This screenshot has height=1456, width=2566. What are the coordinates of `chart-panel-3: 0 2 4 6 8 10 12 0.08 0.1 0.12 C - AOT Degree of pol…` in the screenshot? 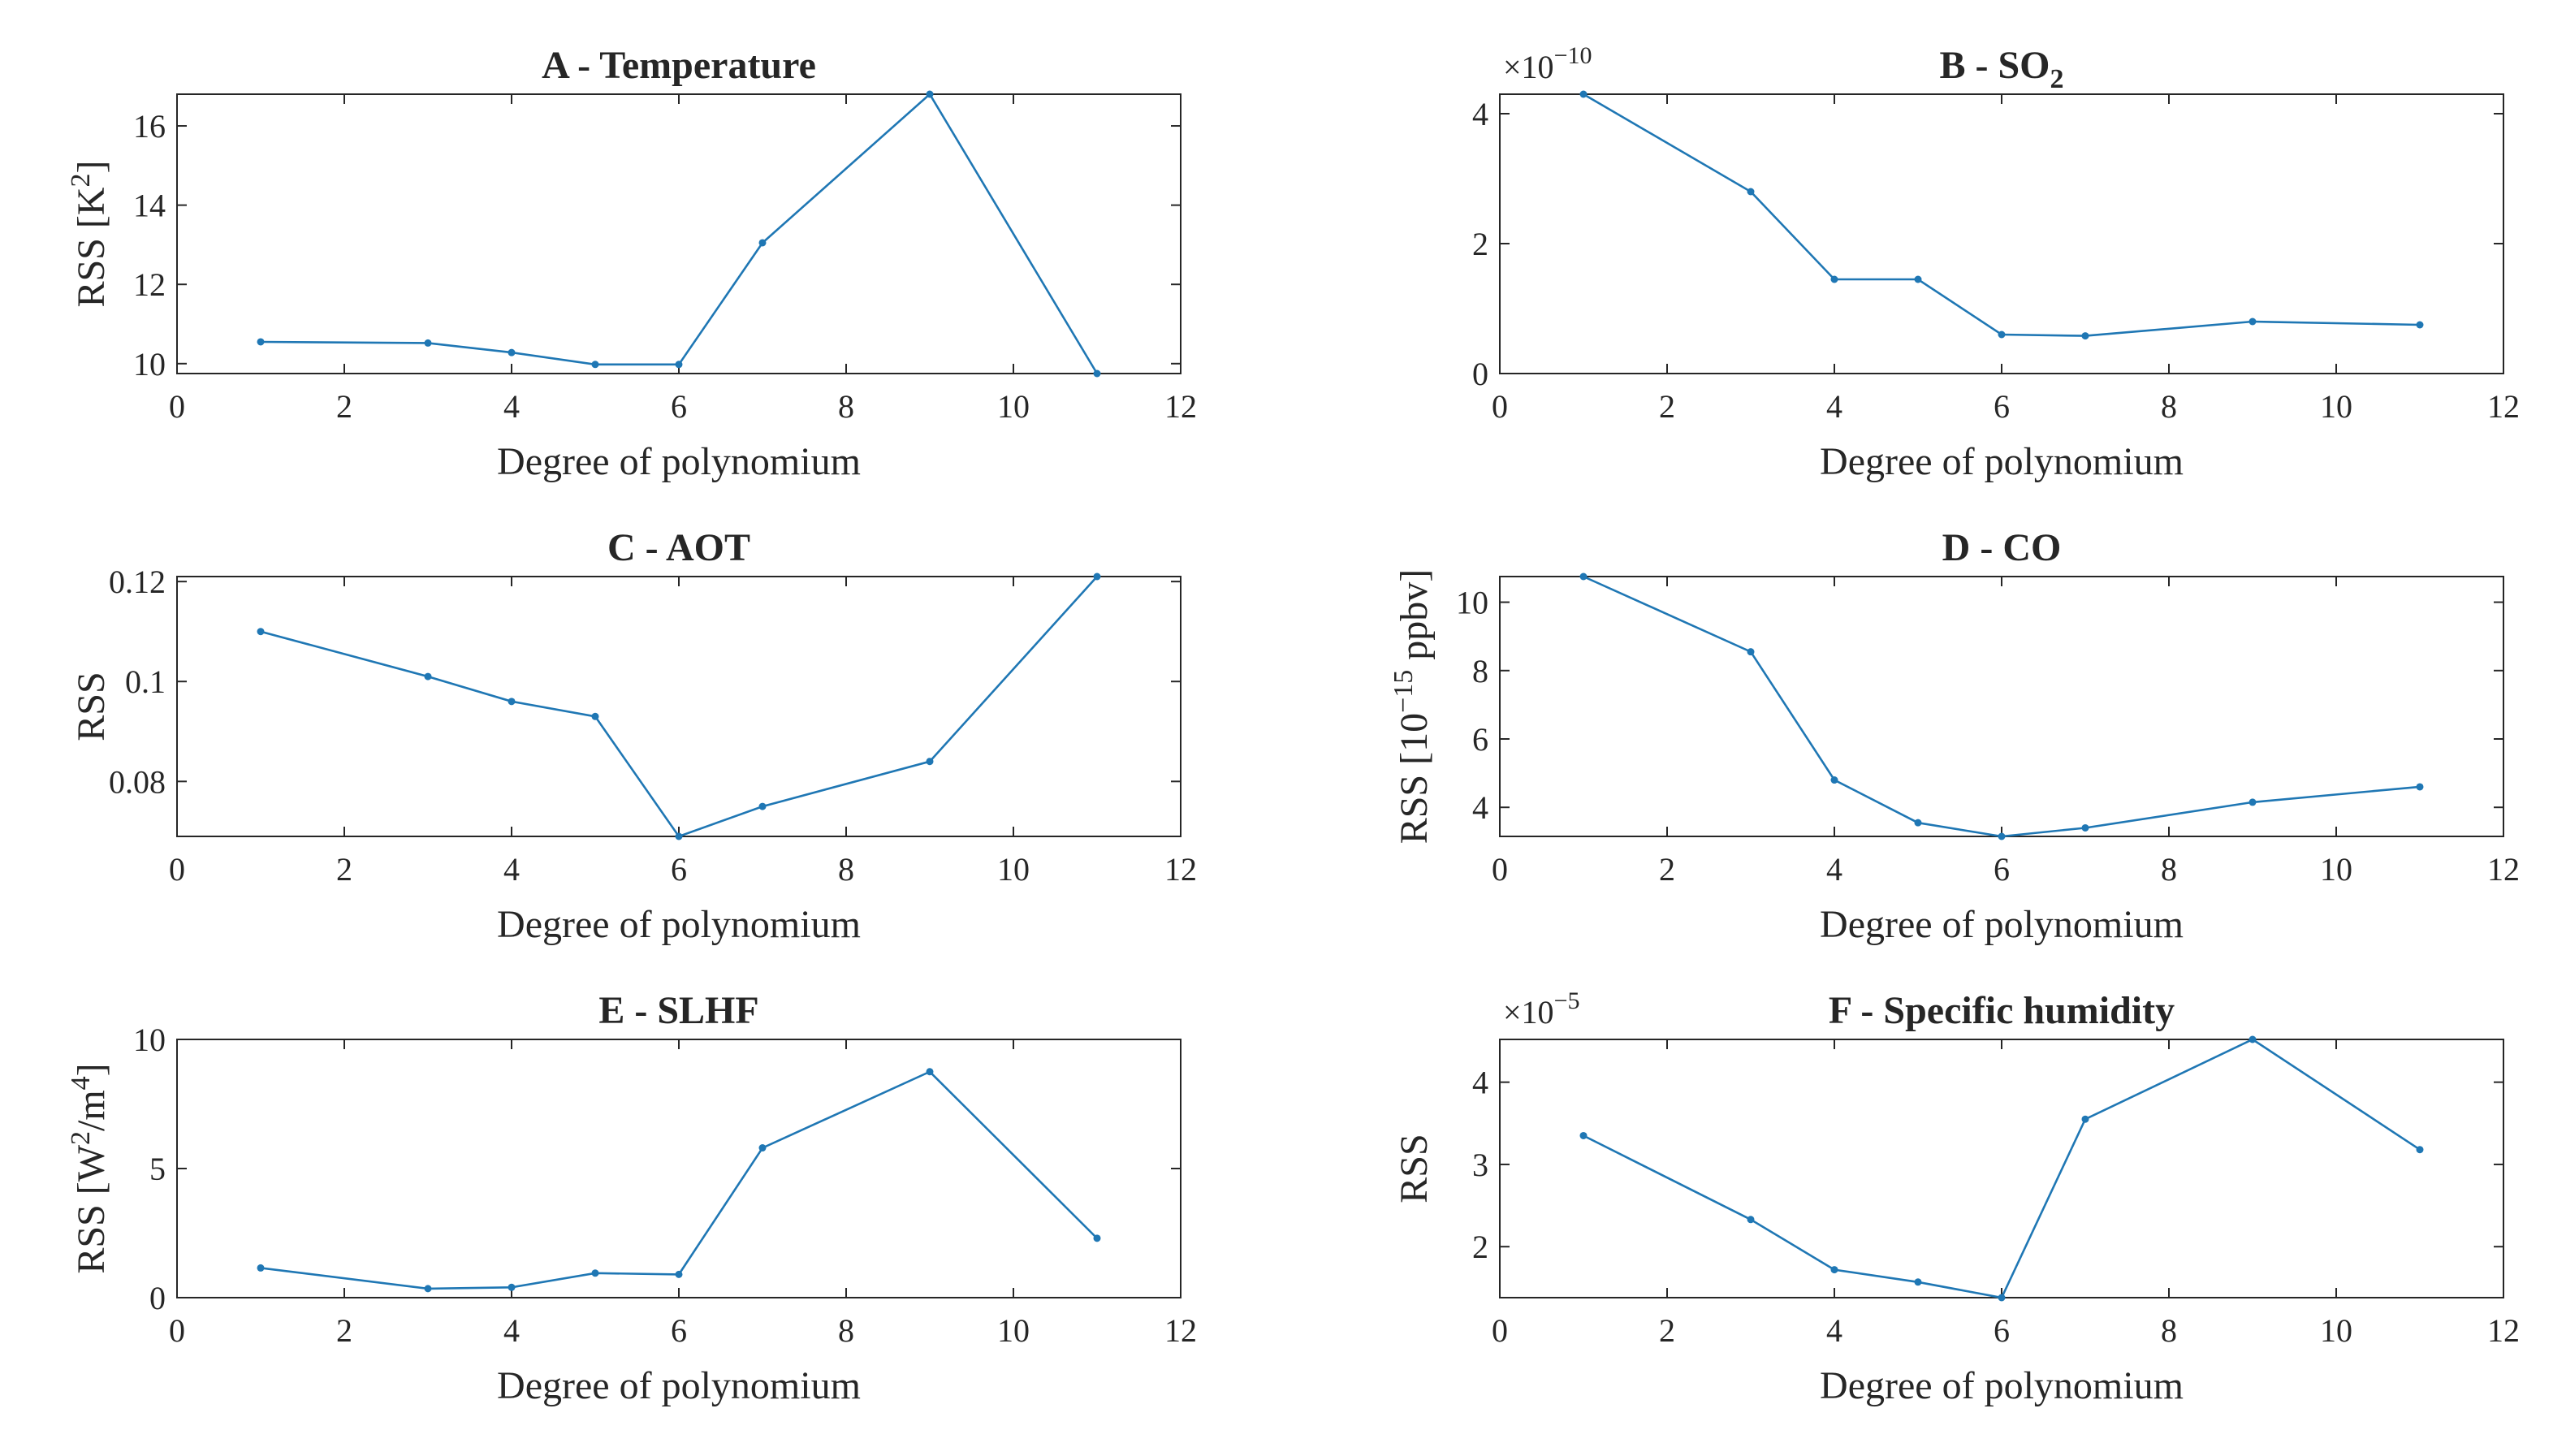 It's located at (633, 736).